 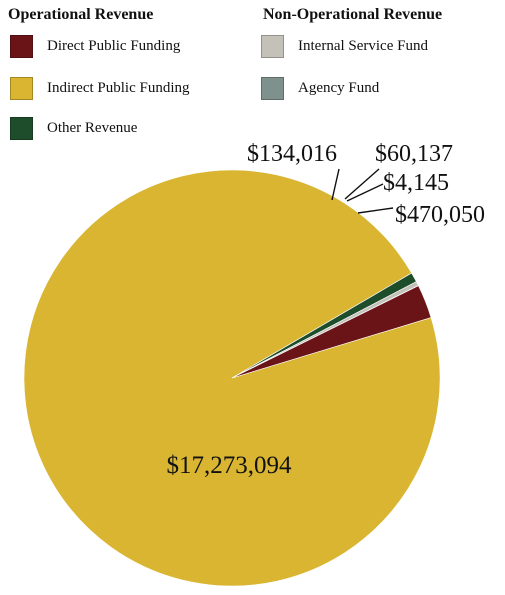 I want to click on legend-item-agency-fund: Agency Fund, so click(x=320, y=88).